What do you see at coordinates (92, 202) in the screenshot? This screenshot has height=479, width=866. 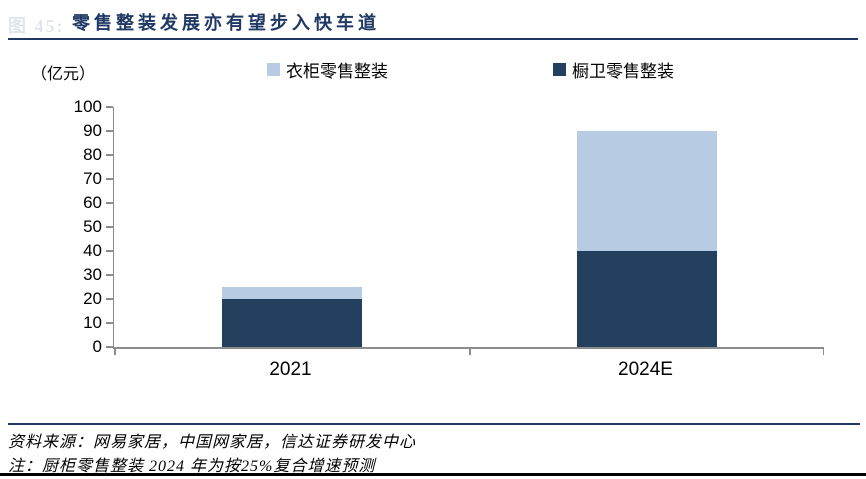 I see `y-tick-label: 60` at bounding box center [92, 202].